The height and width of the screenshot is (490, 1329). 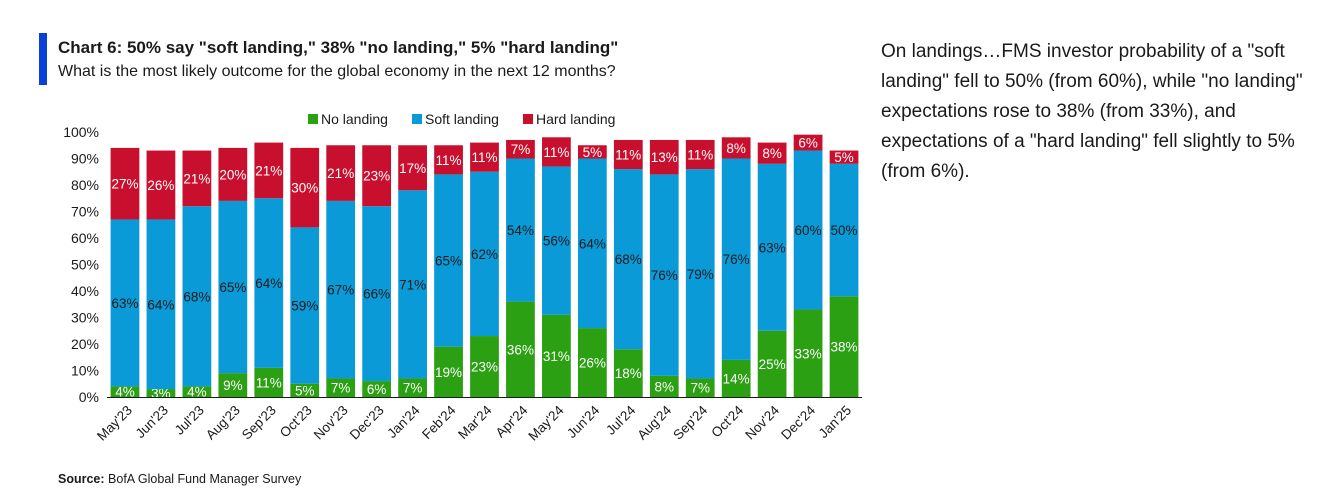 What do you see at coordinates (736, 378) in the screenshot?
I see `data-label: 14%` at bounding box center [736, 378].